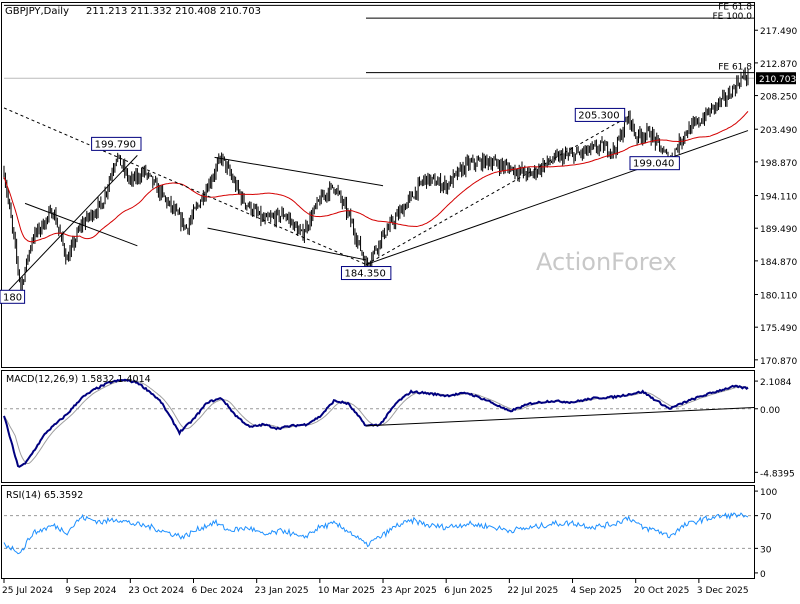 The height and width of the screenshot is (604, 800). Describe the element at coordinates (768, 493) in the screenshot. I see `rsi-axis-label: 100` at that location.